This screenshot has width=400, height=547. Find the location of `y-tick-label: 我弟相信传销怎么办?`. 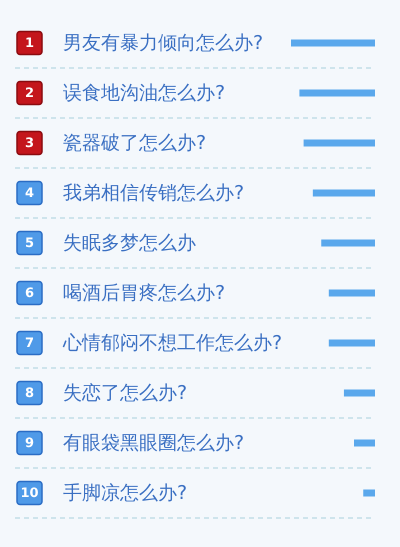

y-tick-label: 我弟相信传销怎么办? is located at coordinates (153, 193).